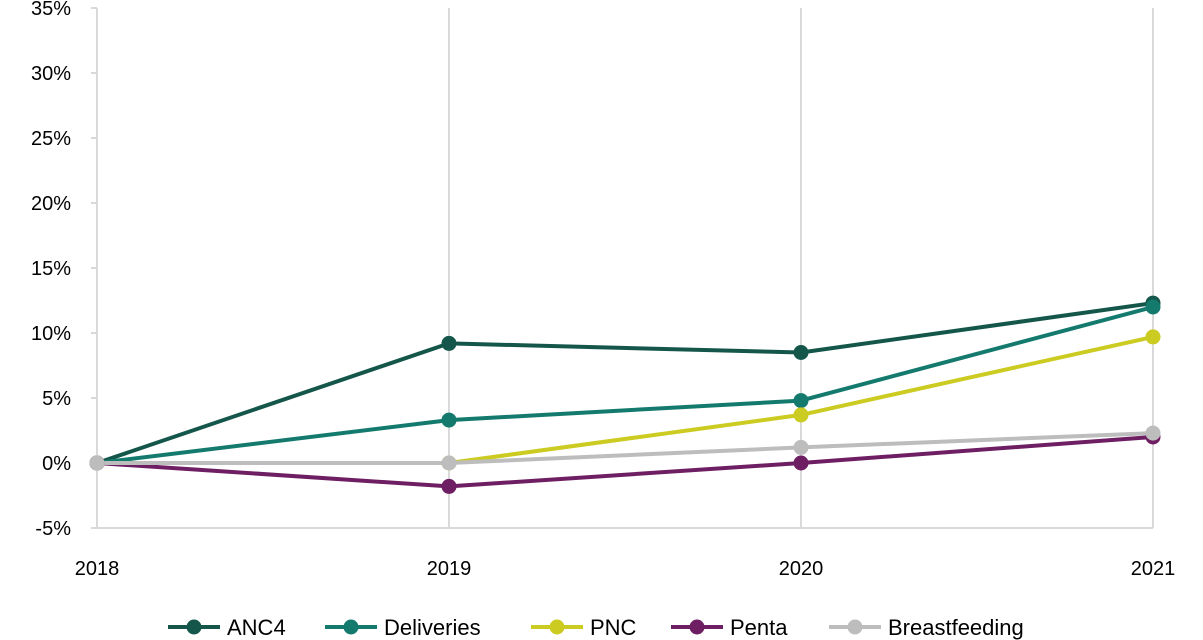  I want to click on legend-item-anc4: ANC4, so click(227, 627).